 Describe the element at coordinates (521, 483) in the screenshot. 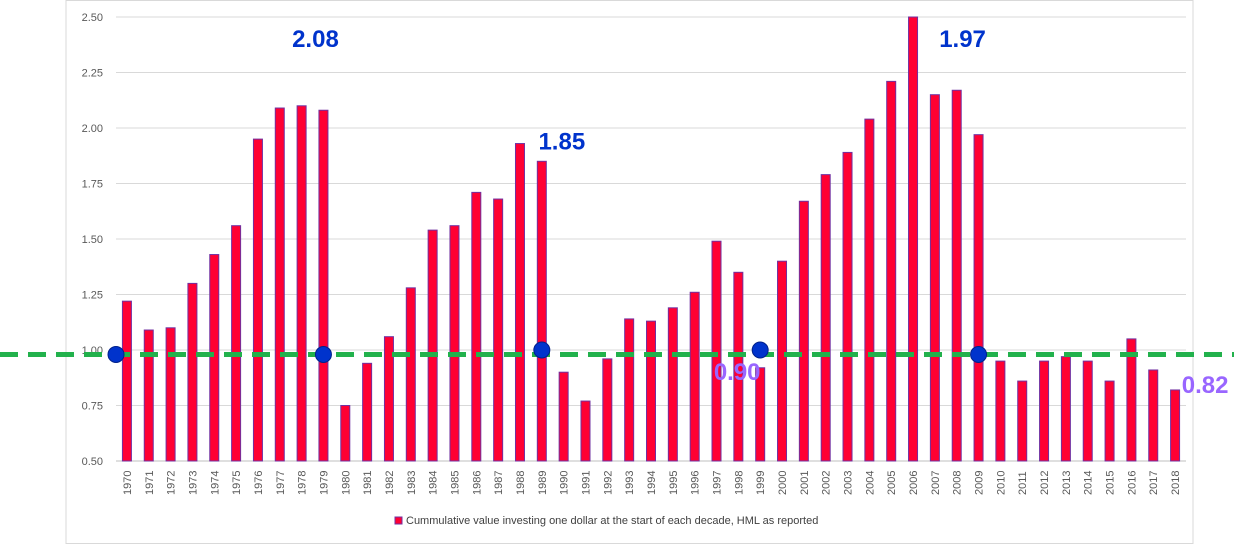

I see `x-tick-label: 1988` at that location.